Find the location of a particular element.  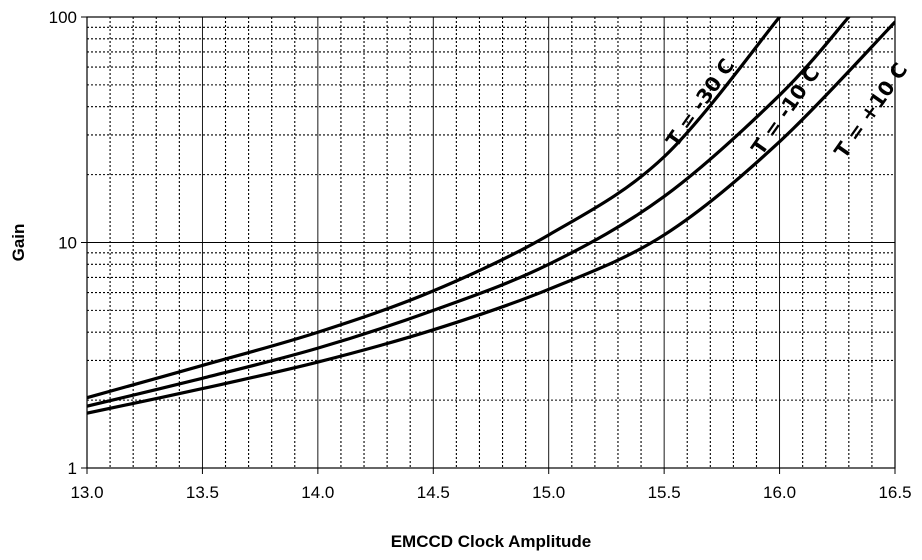

x-tick-label: 14.0 is located at coordinates (317, 492).